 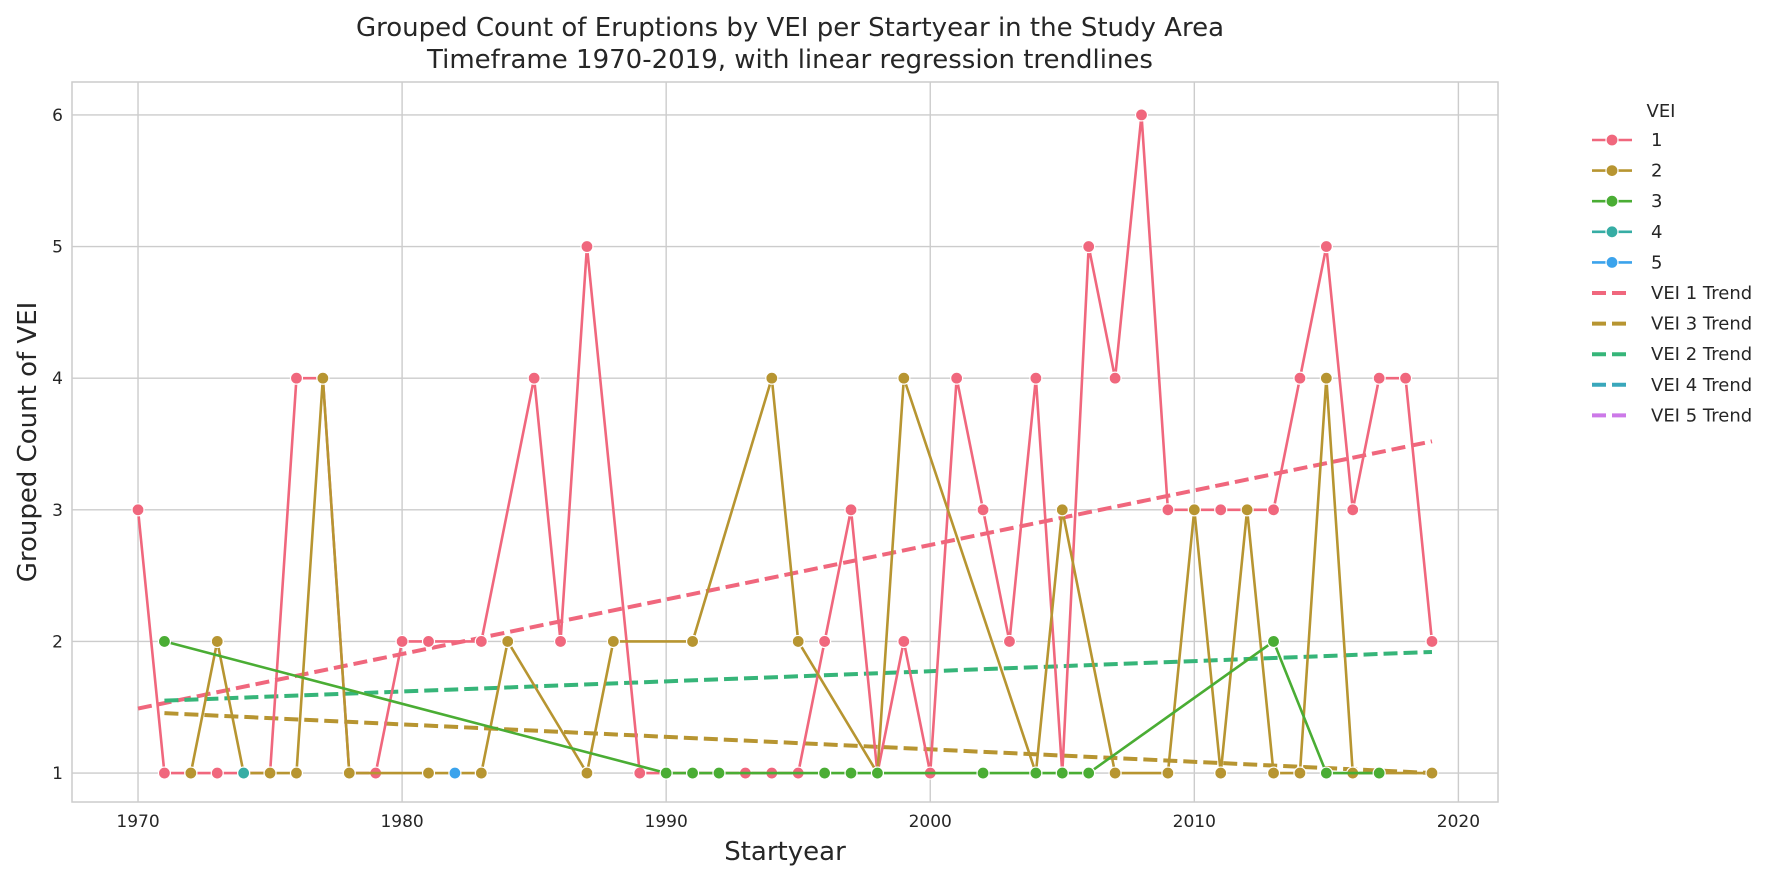 I want to click on x-axis-label: Startyear, so click(x=785, y=852).